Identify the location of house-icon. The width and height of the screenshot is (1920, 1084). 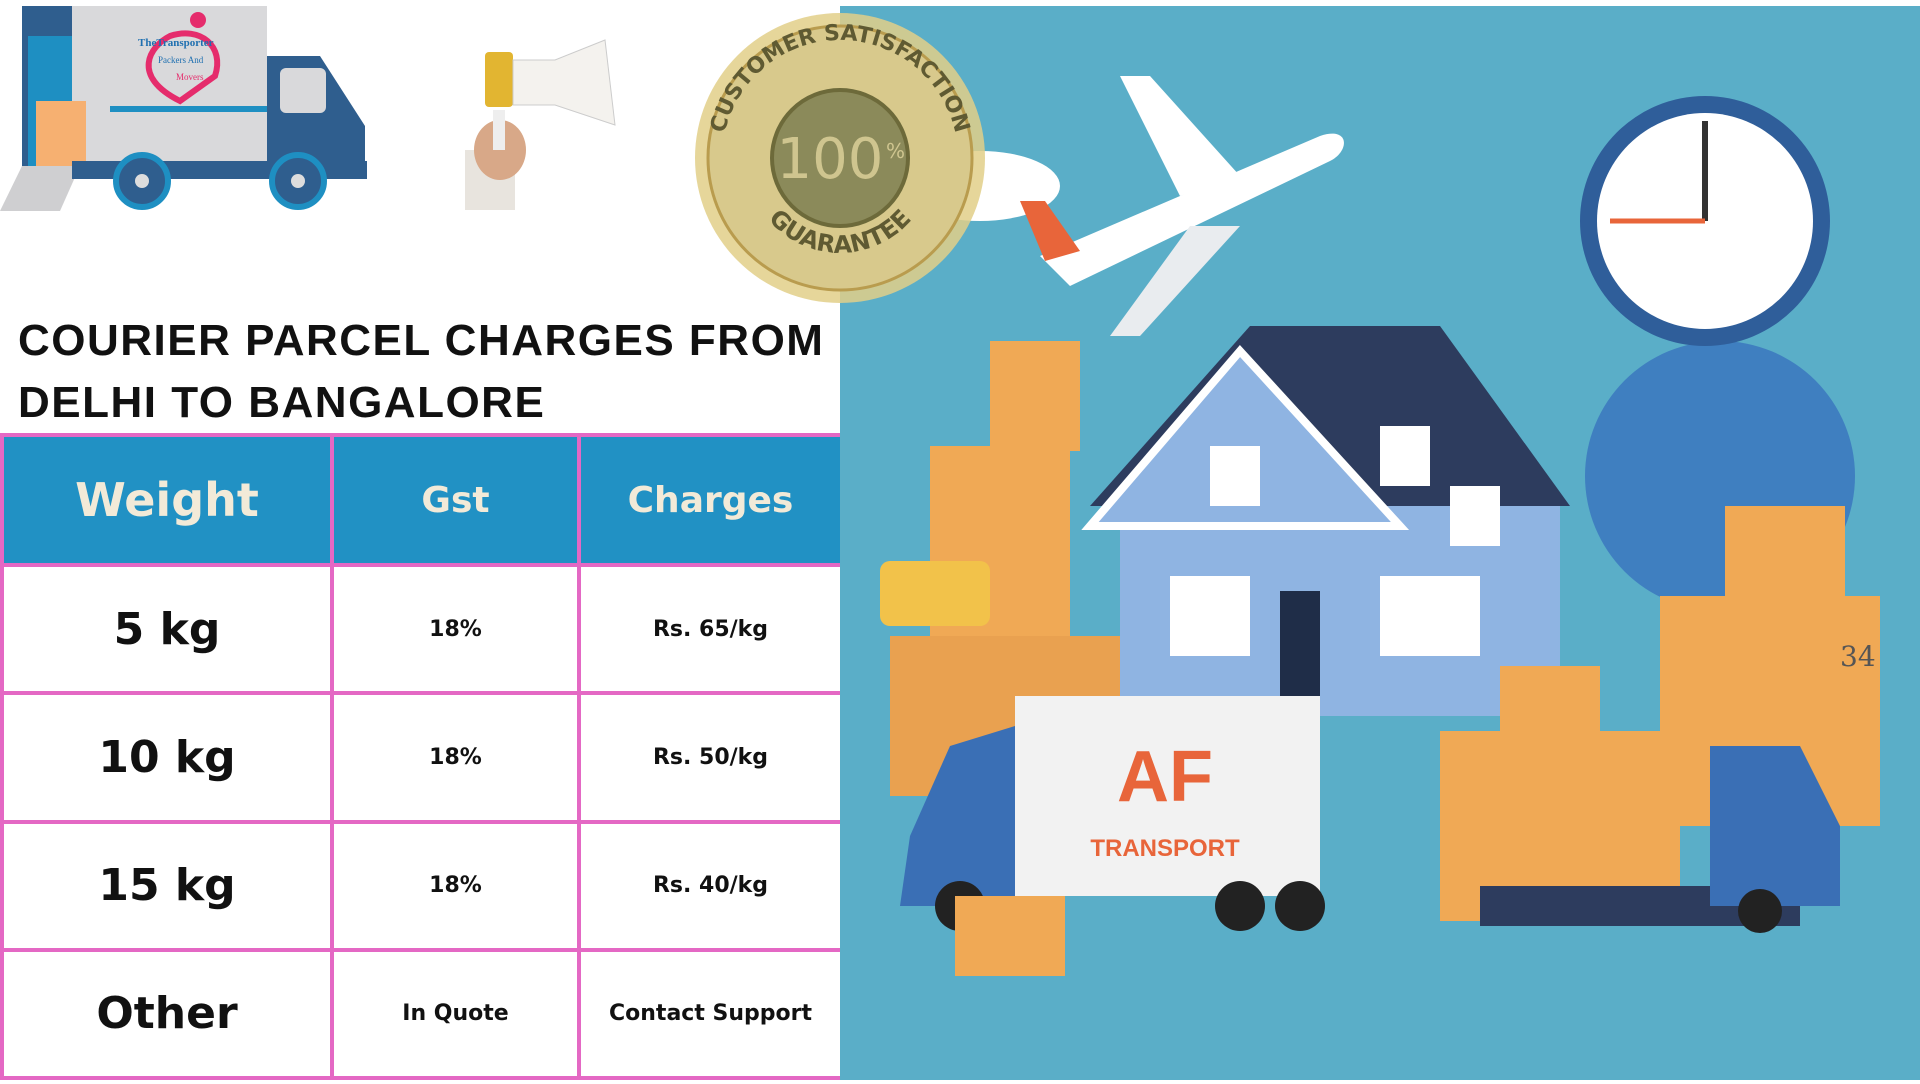
(1325, 521).